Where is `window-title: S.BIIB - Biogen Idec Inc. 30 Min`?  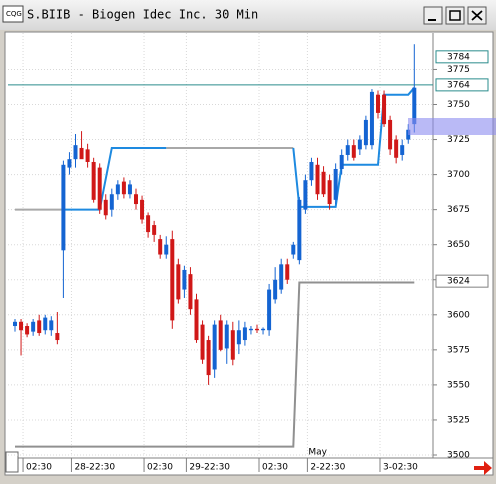 window-title: S.BIIB - Biogen Idec Inc. 30 Min is located at coordinates (142, 15).